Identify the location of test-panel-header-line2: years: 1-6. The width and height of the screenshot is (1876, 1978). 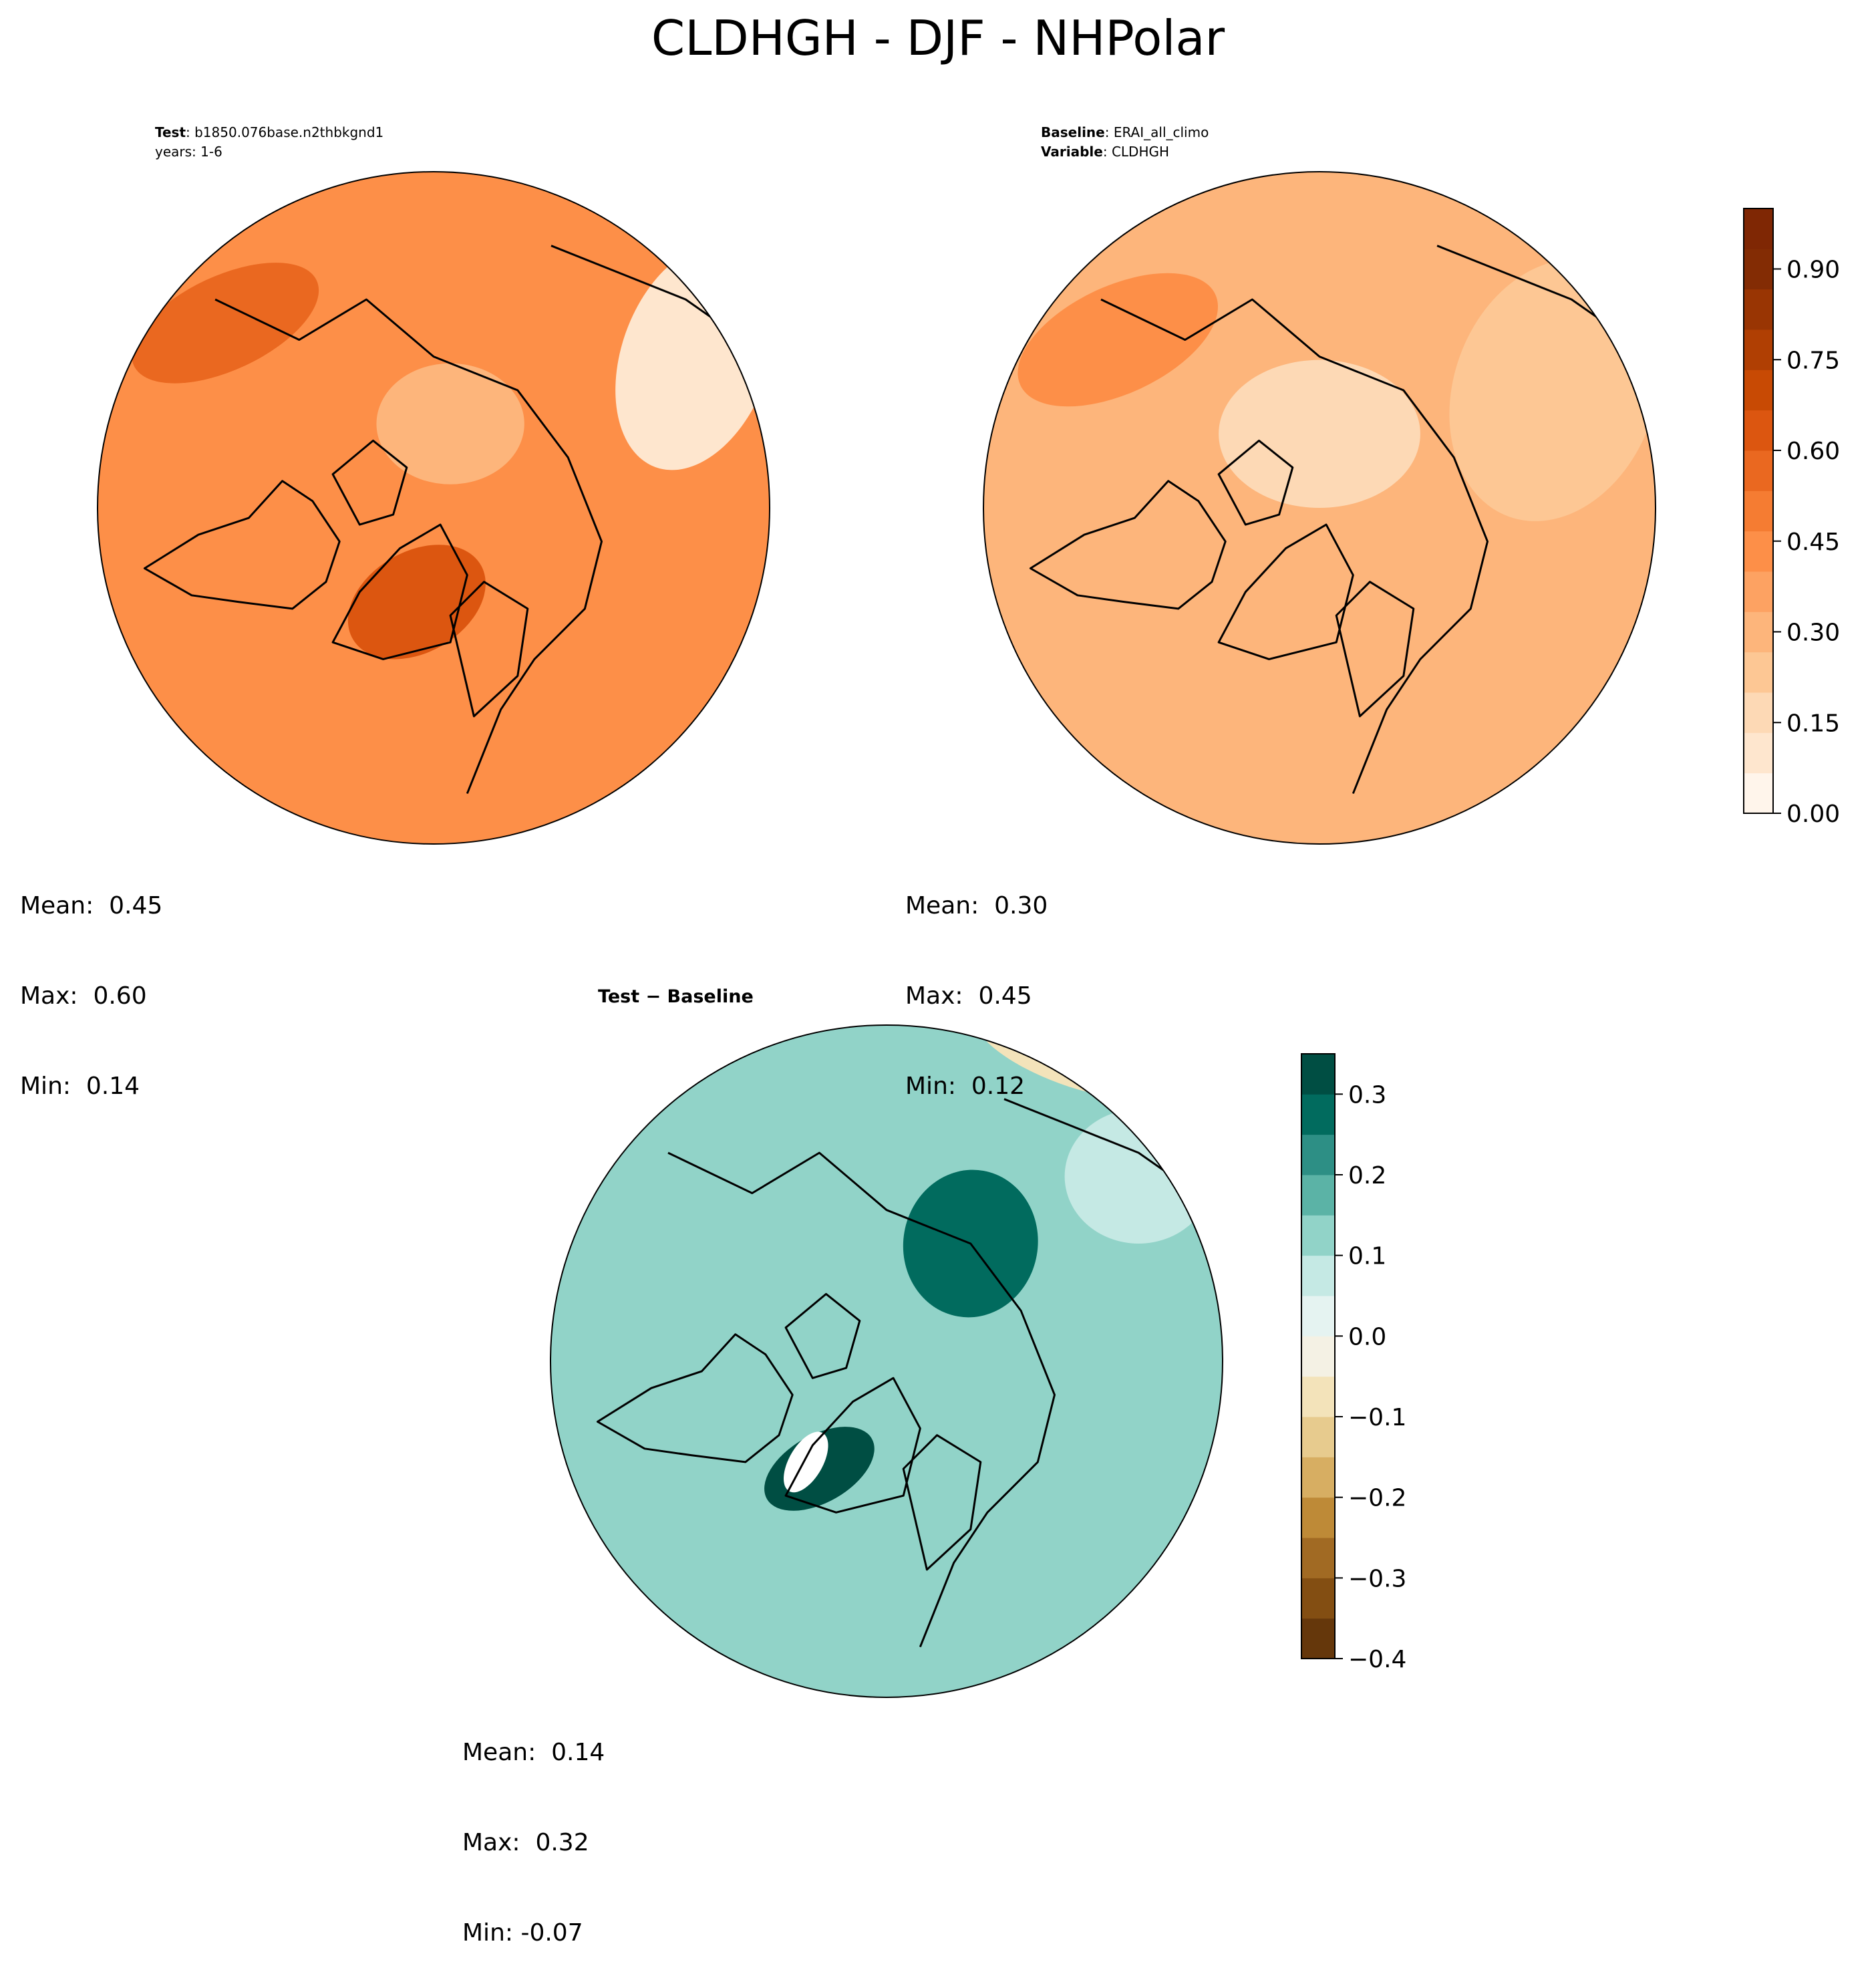
(188, 152).